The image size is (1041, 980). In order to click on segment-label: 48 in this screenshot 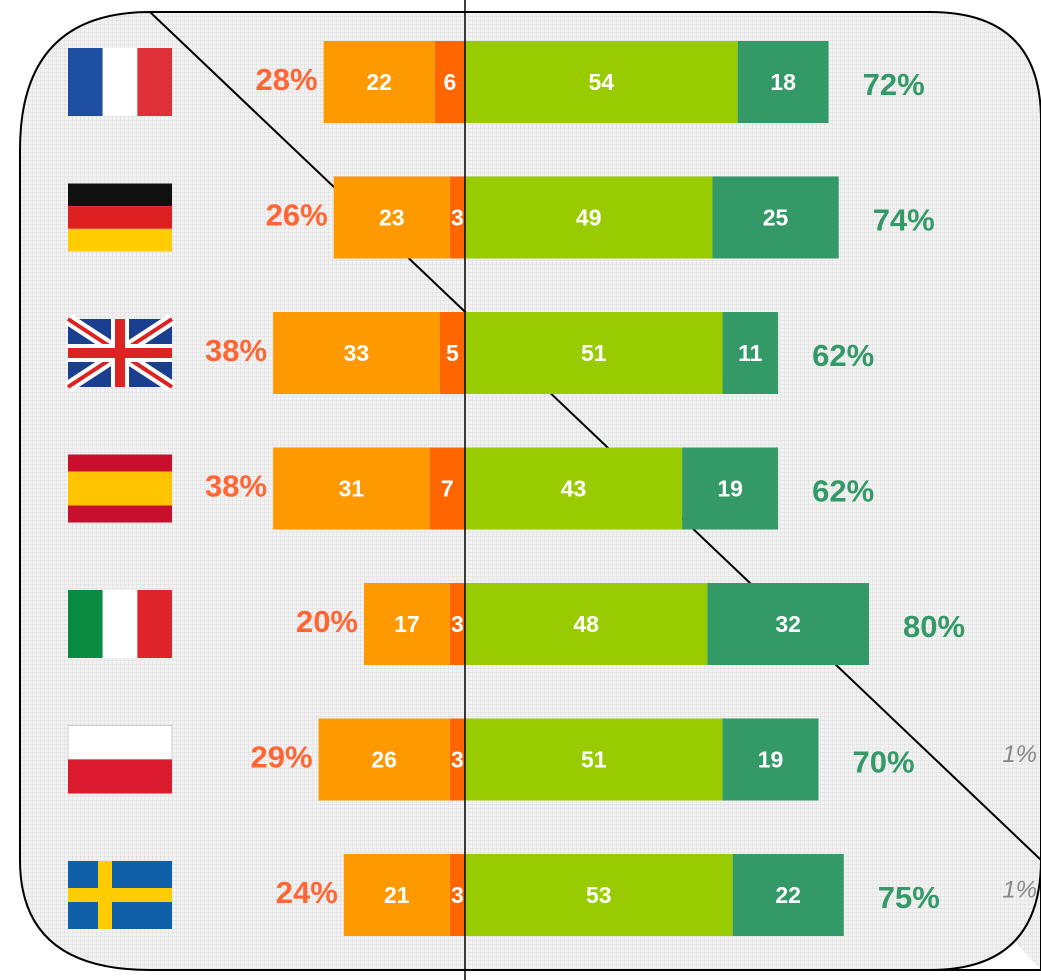, I will do `click(586, 624)`.